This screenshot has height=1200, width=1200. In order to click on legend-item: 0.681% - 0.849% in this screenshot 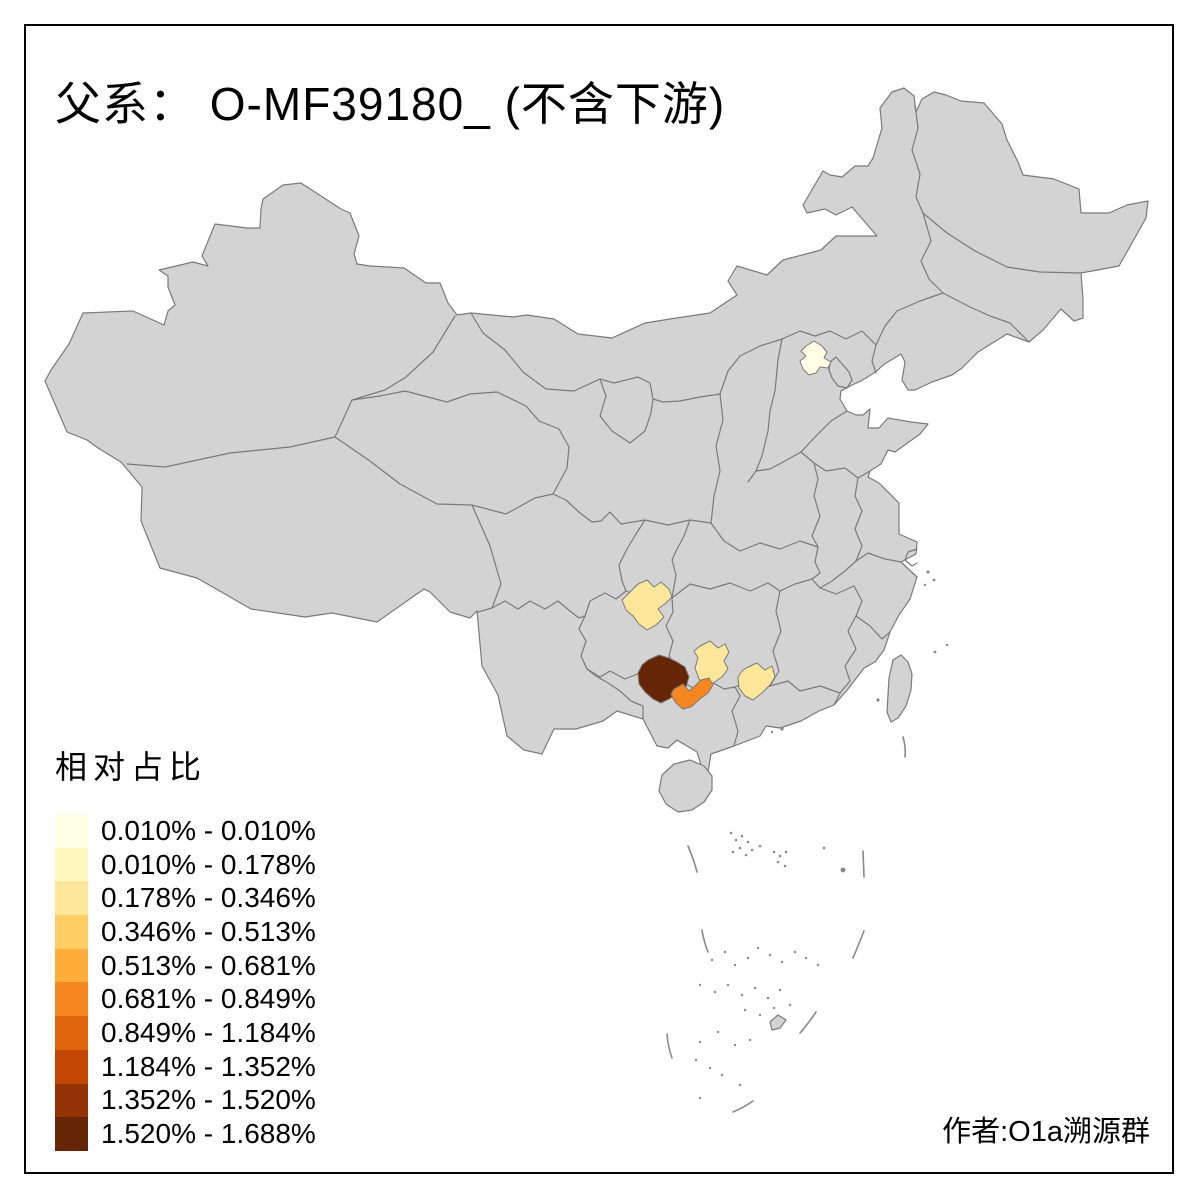, I will do `click(185, 999)`.